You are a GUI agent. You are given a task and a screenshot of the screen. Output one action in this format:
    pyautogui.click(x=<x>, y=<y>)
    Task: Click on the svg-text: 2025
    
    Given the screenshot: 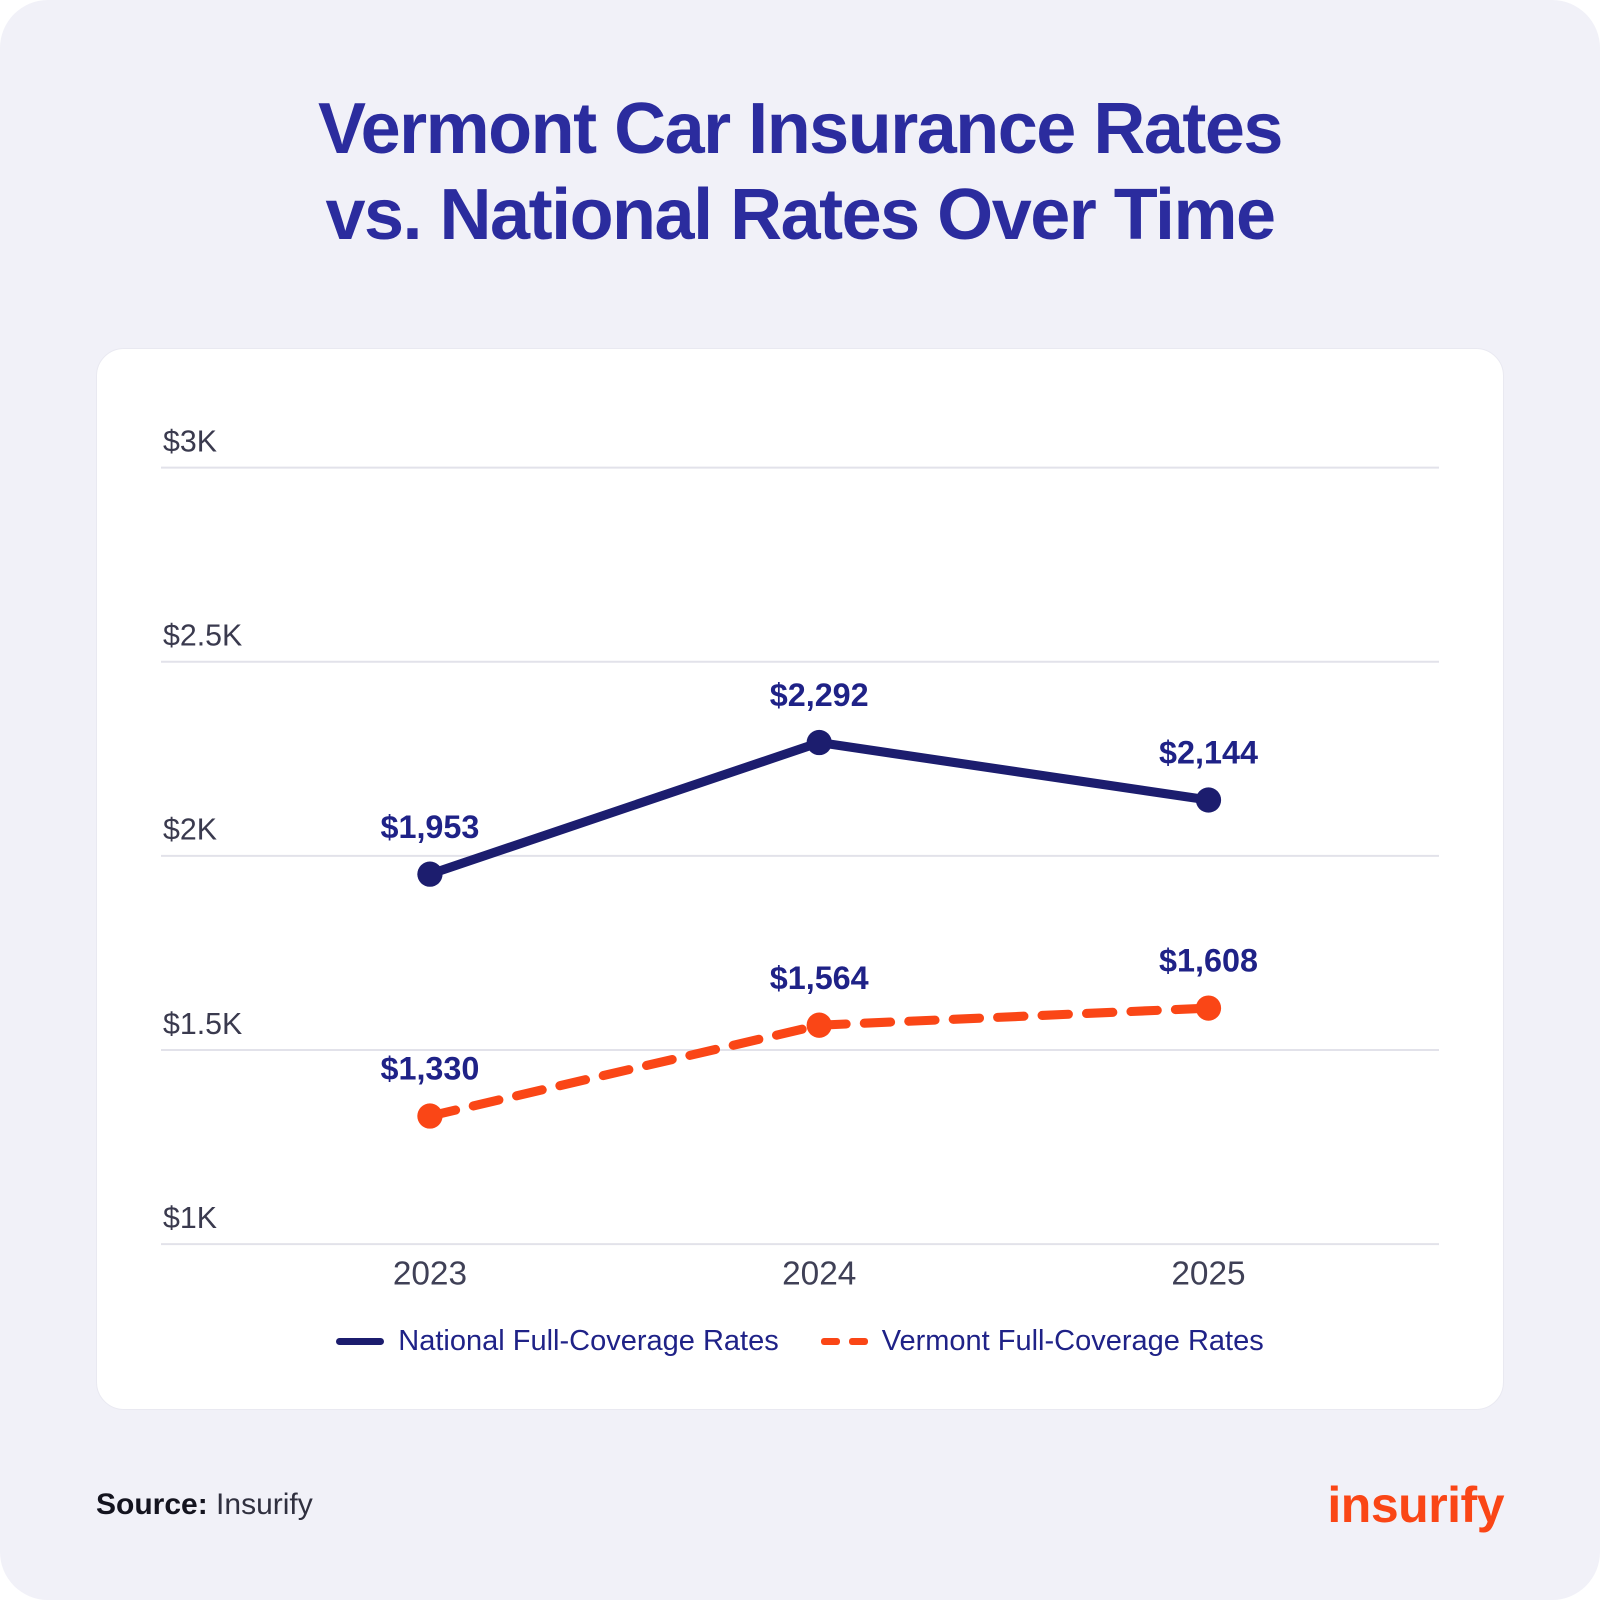 What is the action you would take?
    pyautogui.click(x=1208, y=1274)
    